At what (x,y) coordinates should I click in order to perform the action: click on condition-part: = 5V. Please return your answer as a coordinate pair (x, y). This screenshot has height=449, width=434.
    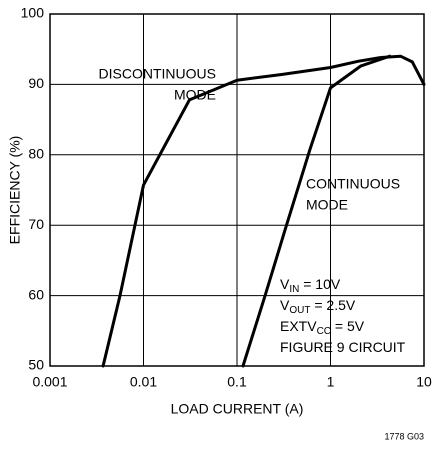
    Looking at the image, I should click on (348, 326).